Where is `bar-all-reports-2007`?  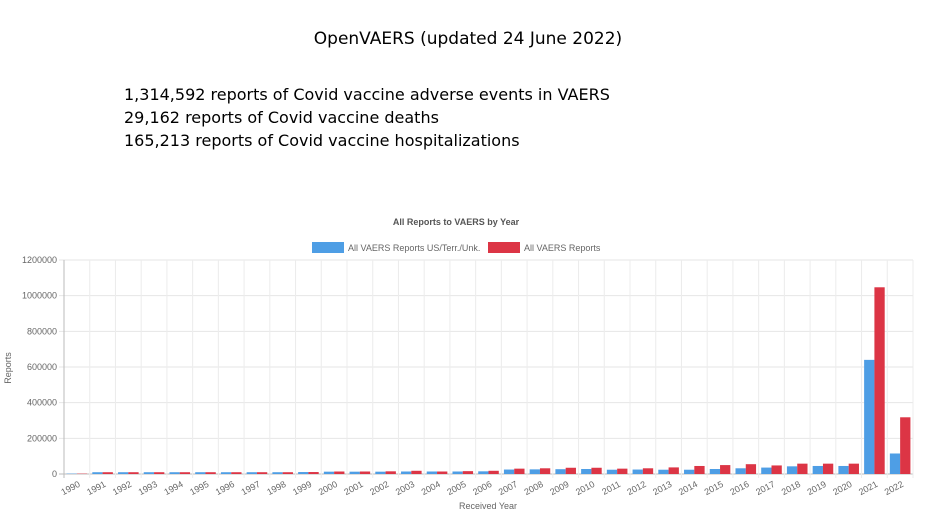 bar-all-reports-2007 is located at coordinates (519, 471).